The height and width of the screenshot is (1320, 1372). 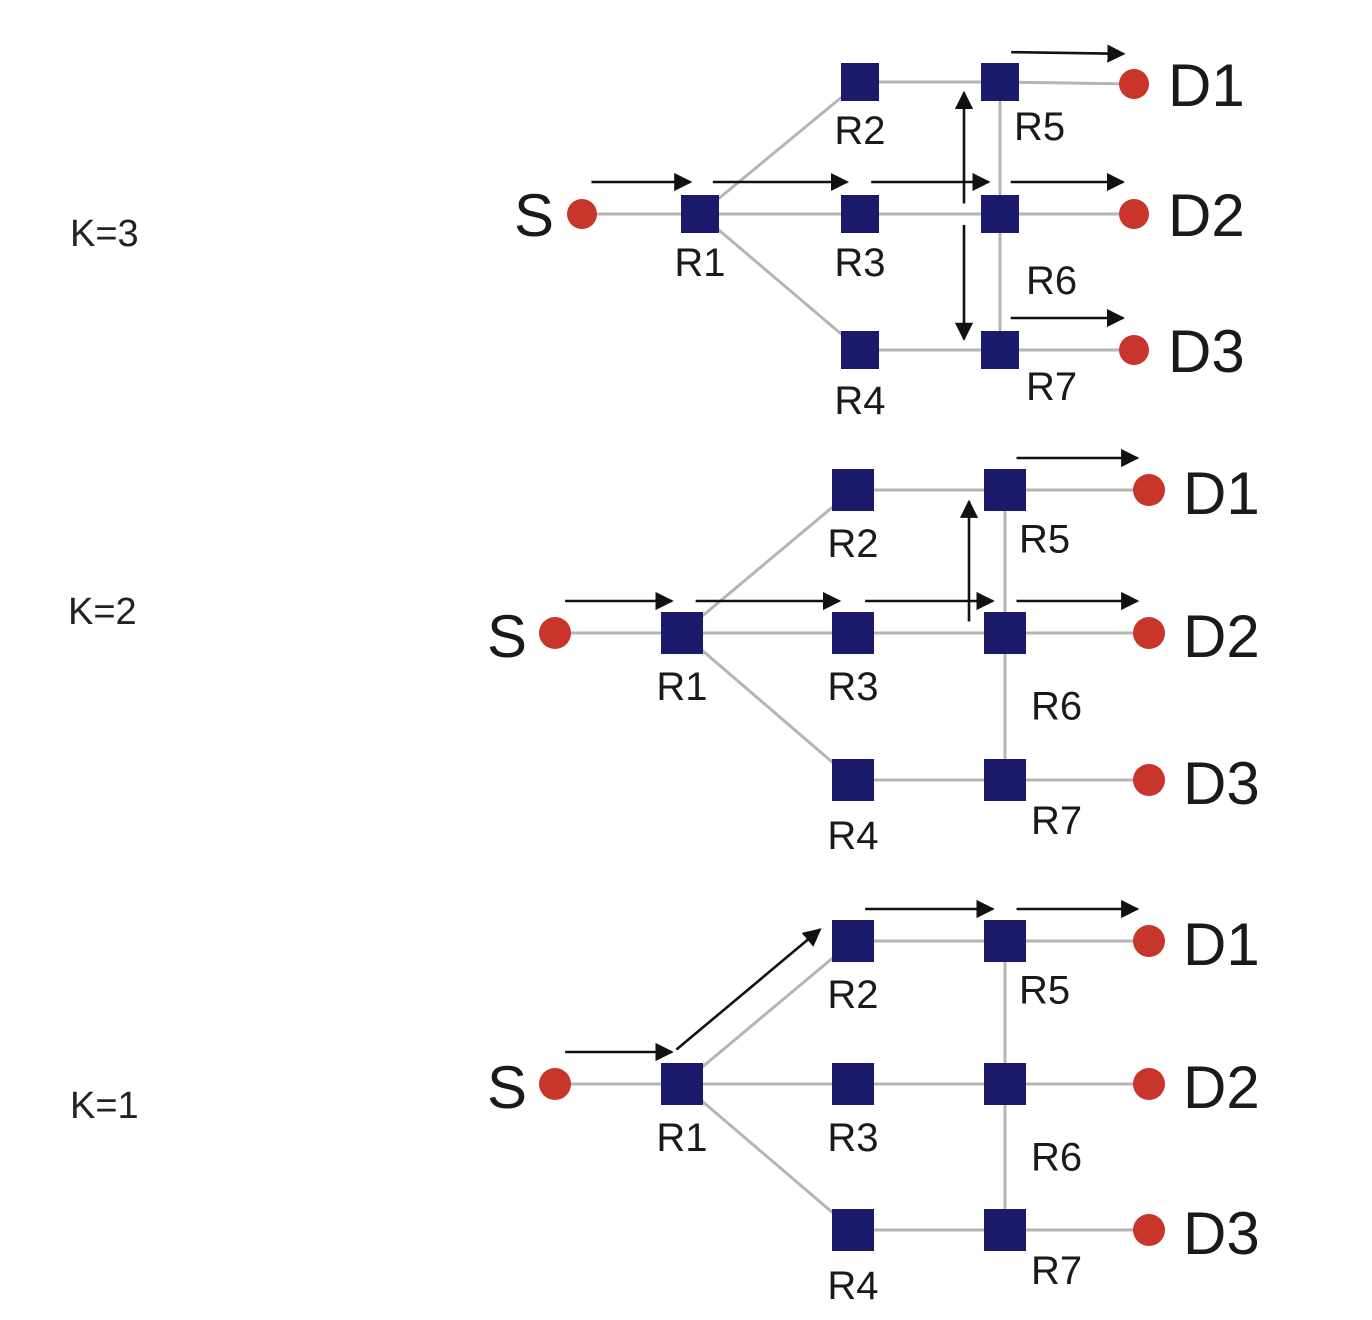 I want to click on flow-arrow-R1-R2, so click(x=748, y=989).